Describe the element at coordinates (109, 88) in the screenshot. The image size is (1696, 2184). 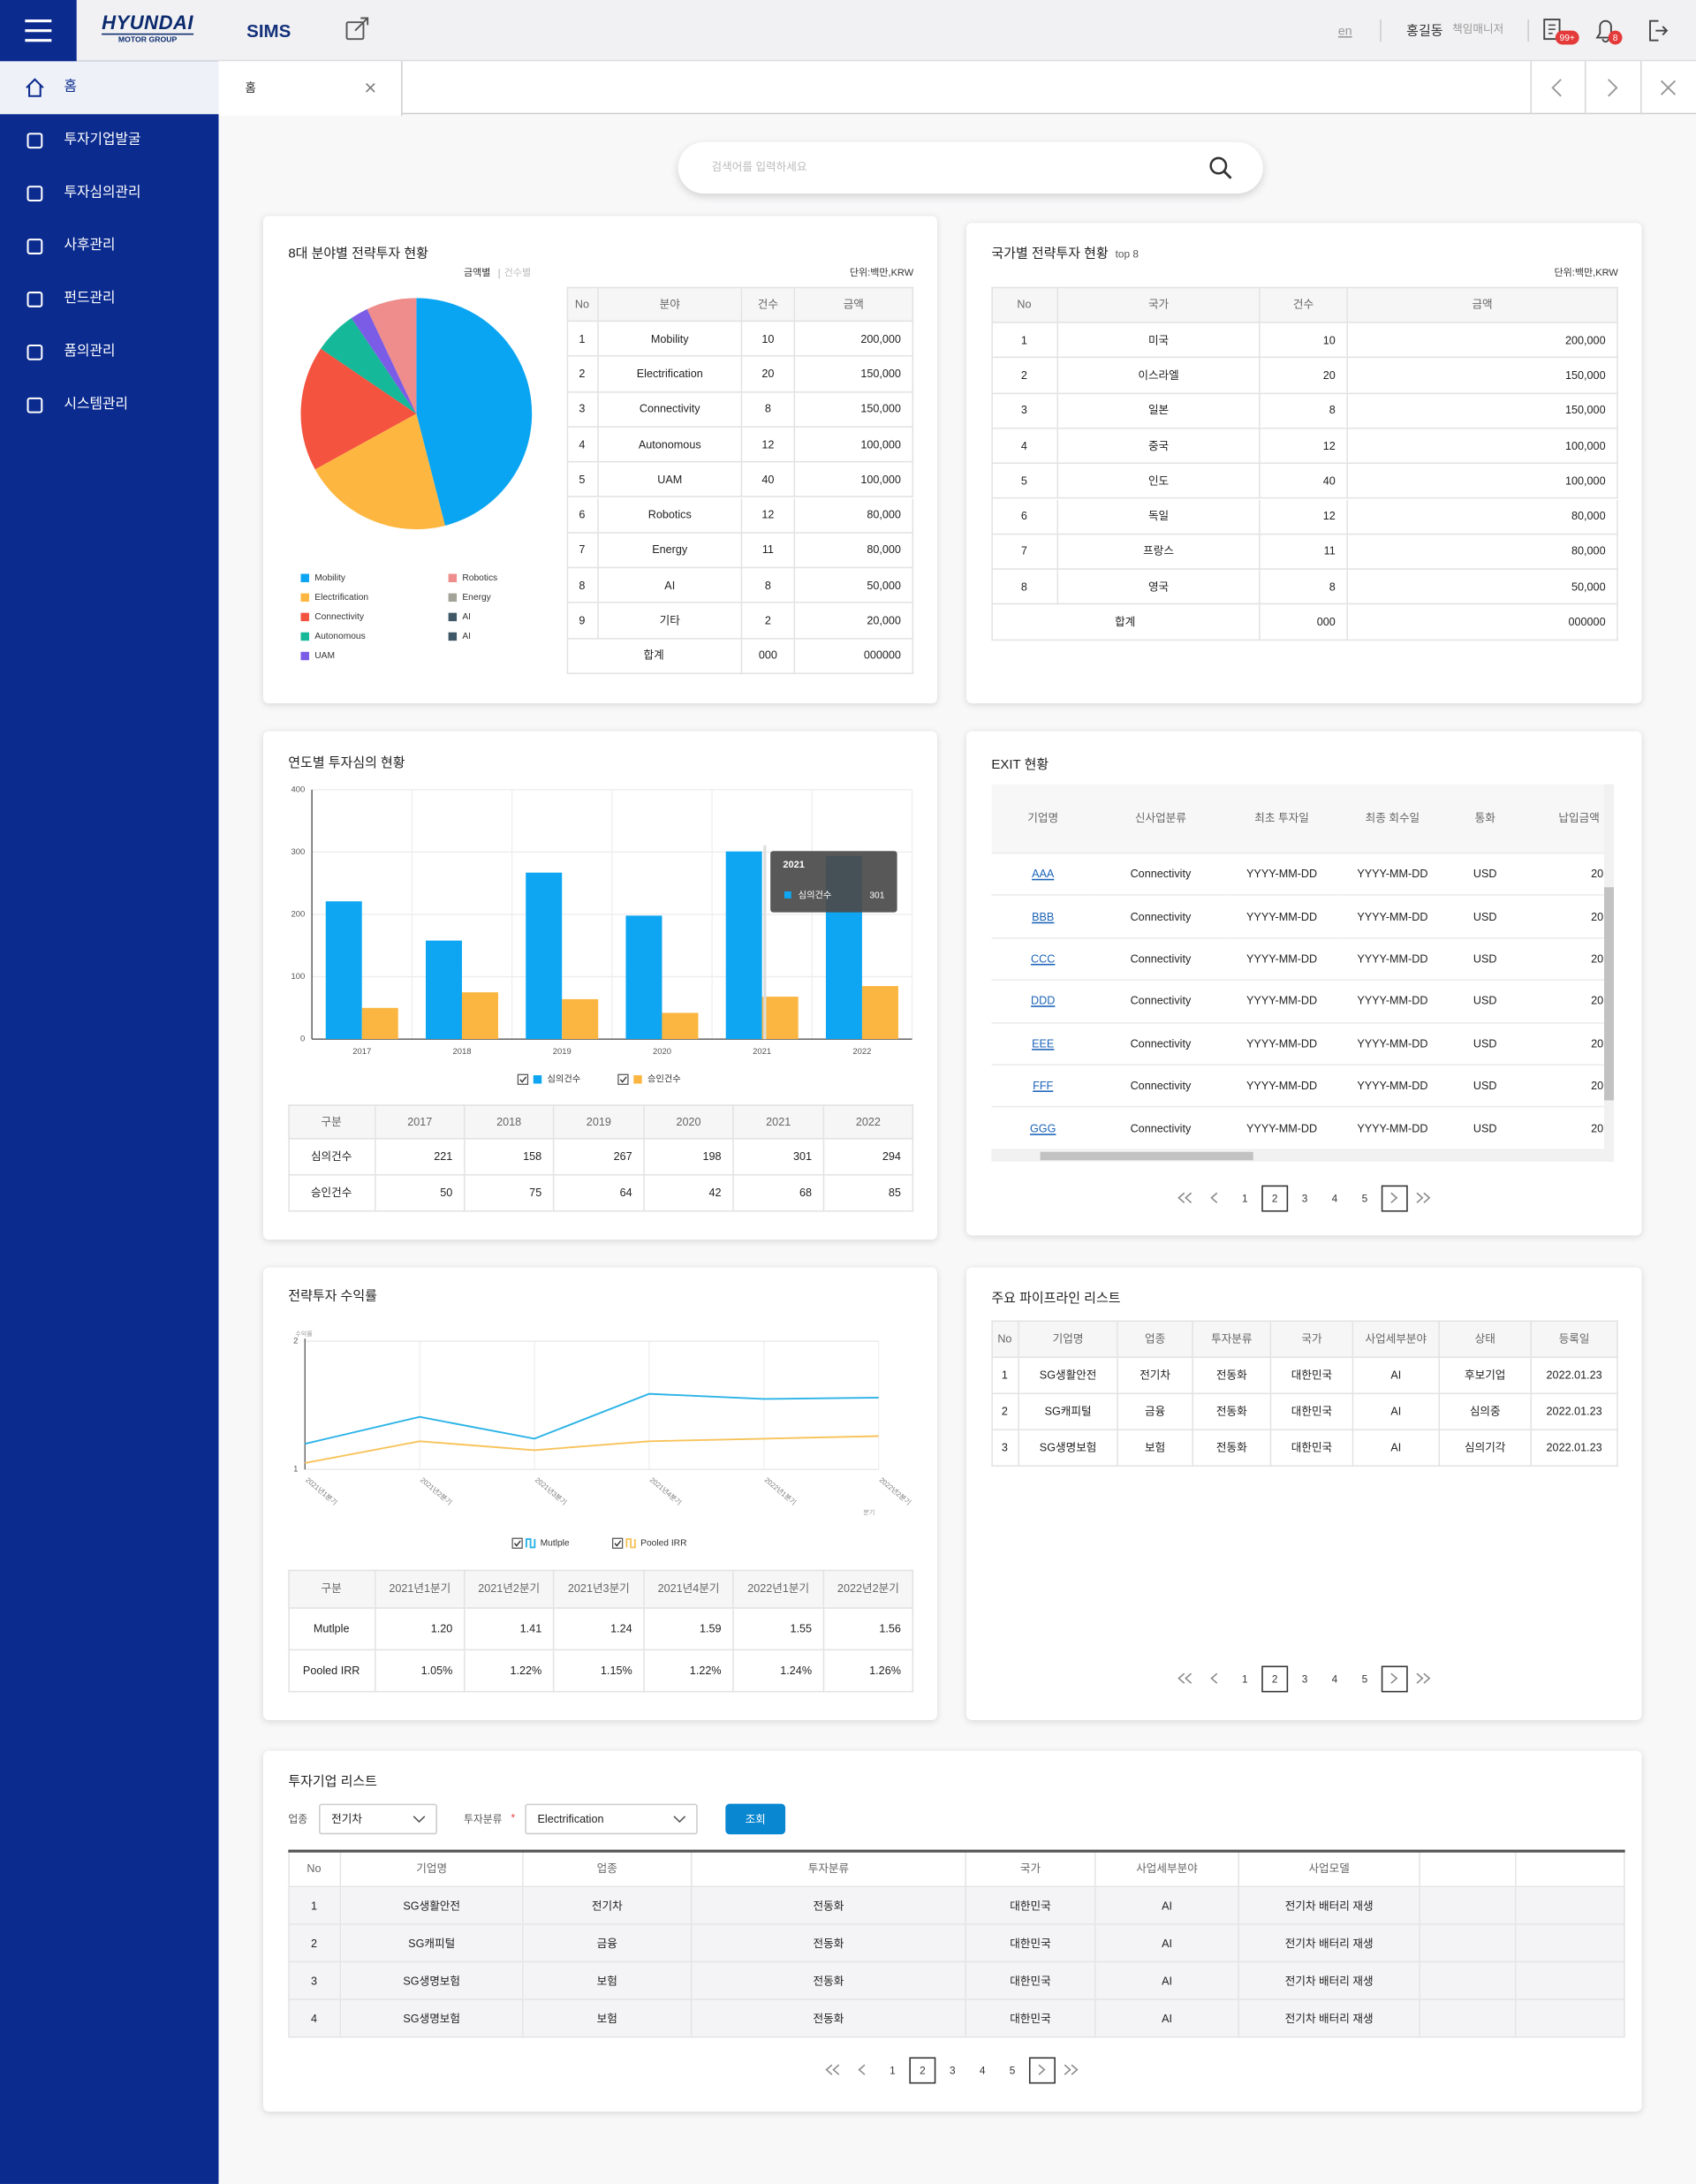
I see `menu-item: 홈` at that location.